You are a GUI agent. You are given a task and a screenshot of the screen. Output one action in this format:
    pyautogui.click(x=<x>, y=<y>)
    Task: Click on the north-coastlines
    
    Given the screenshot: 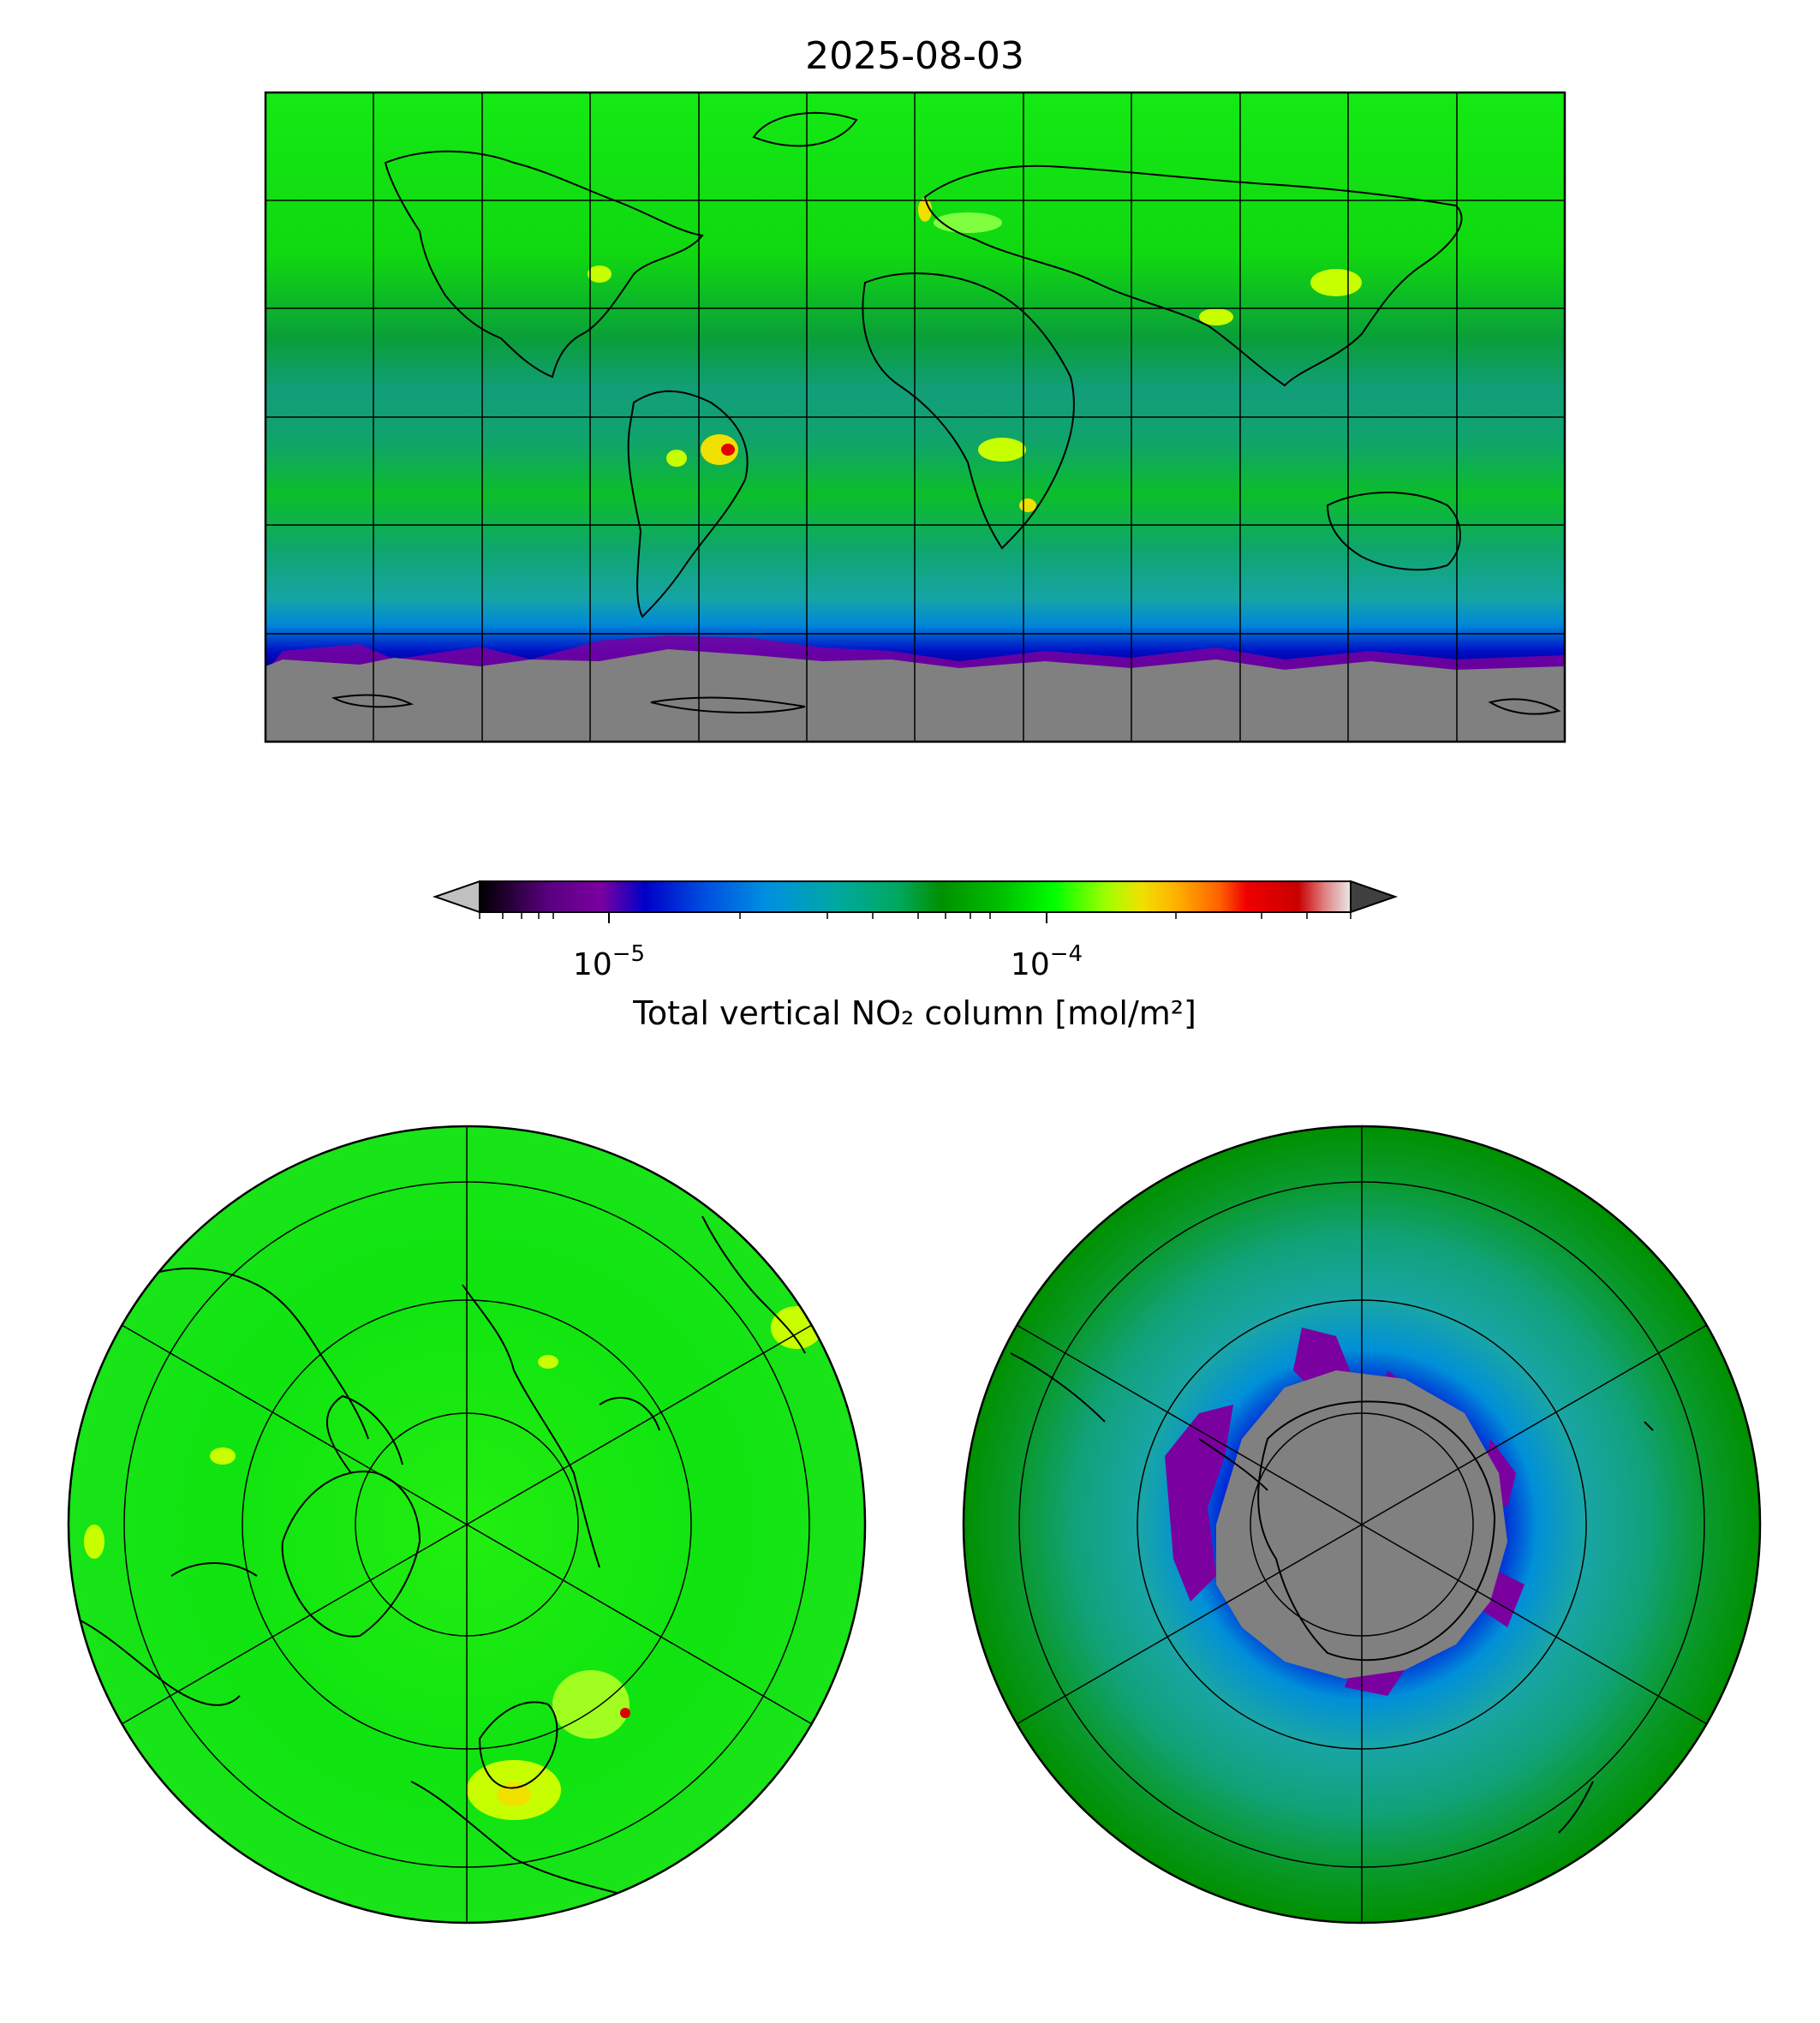 What is the action you would take?
    pyautogui.click(x=441, y=1554)
    